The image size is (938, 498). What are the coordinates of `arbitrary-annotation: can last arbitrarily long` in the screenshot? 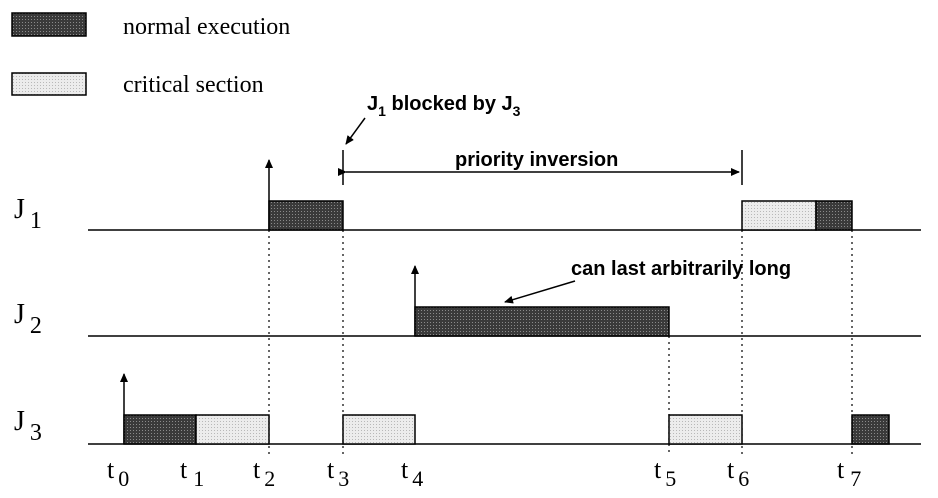 It's located at (681, 269).